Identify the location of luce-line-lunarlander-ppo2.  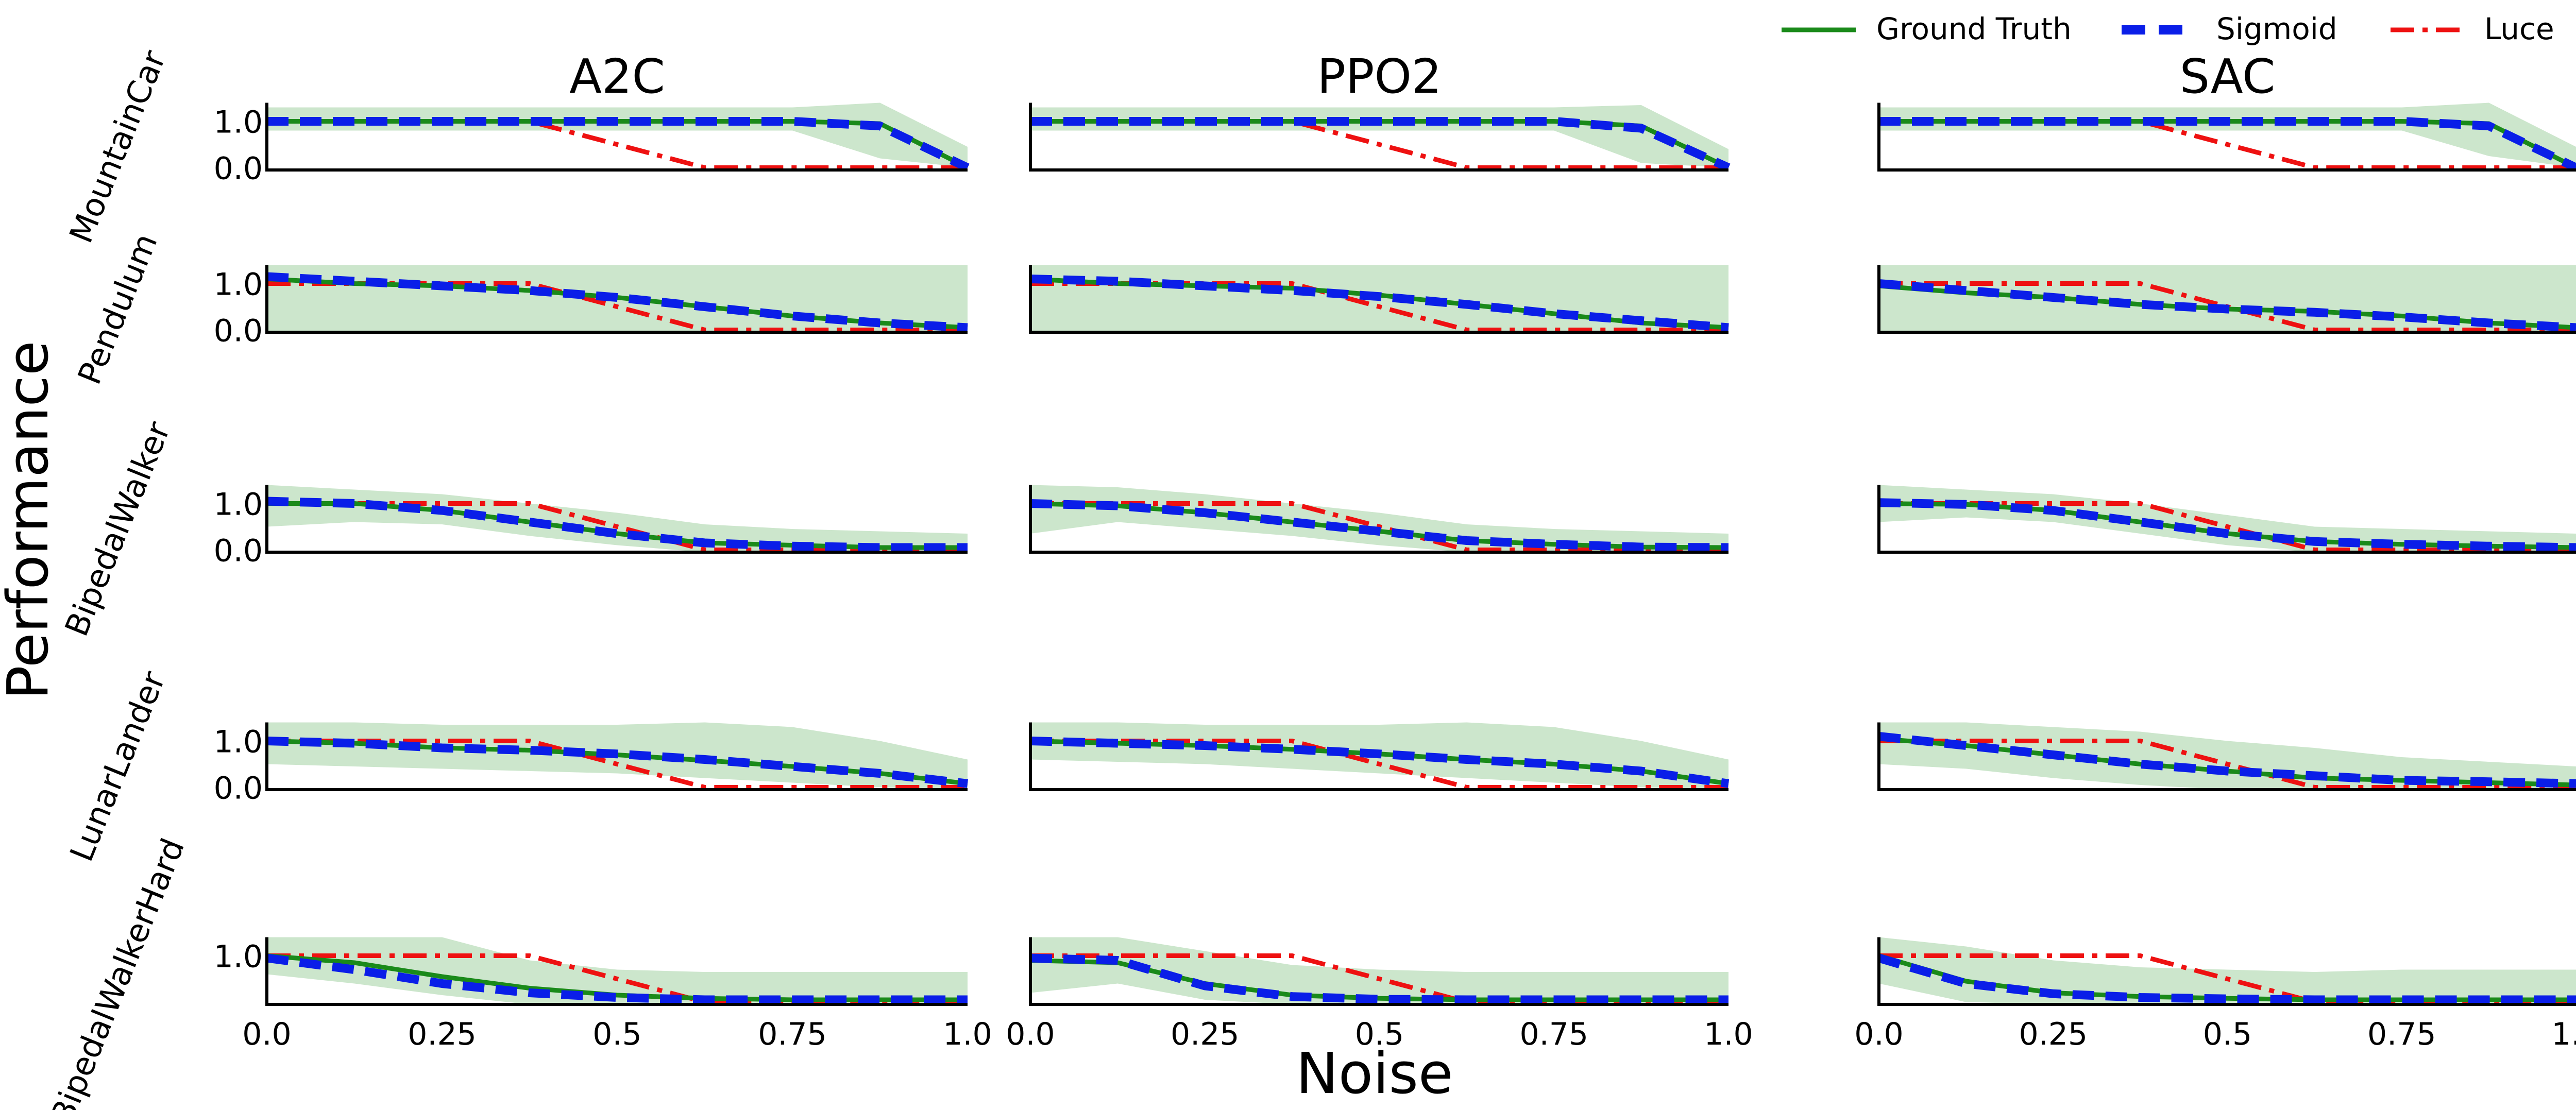
(1379, 764).